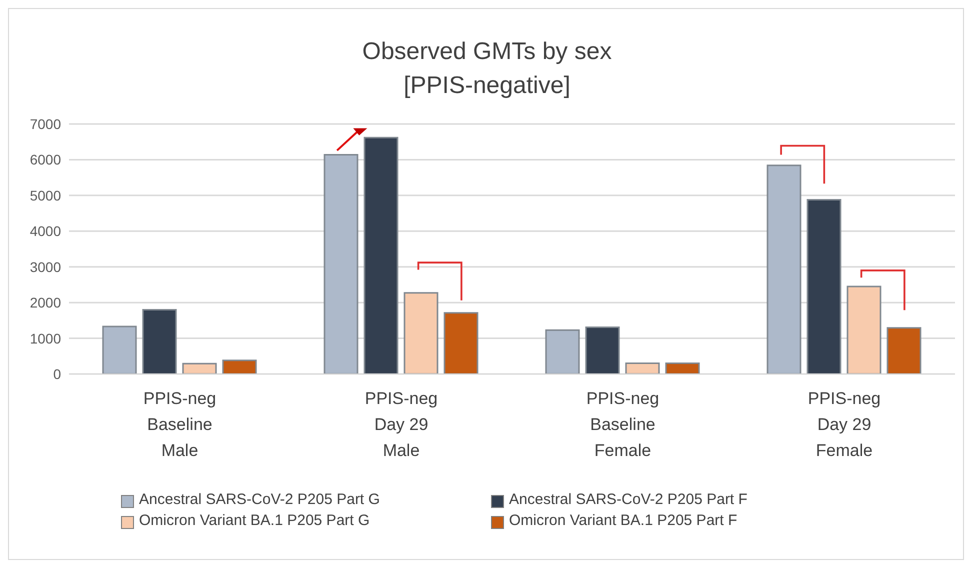 The image size is (972, 570). What do you see at coordinates (487, 69) in the screenshot?
I see `chart-title: Observed GMTs by sex [PPIS-negative]` at bounding box center [487, 69].